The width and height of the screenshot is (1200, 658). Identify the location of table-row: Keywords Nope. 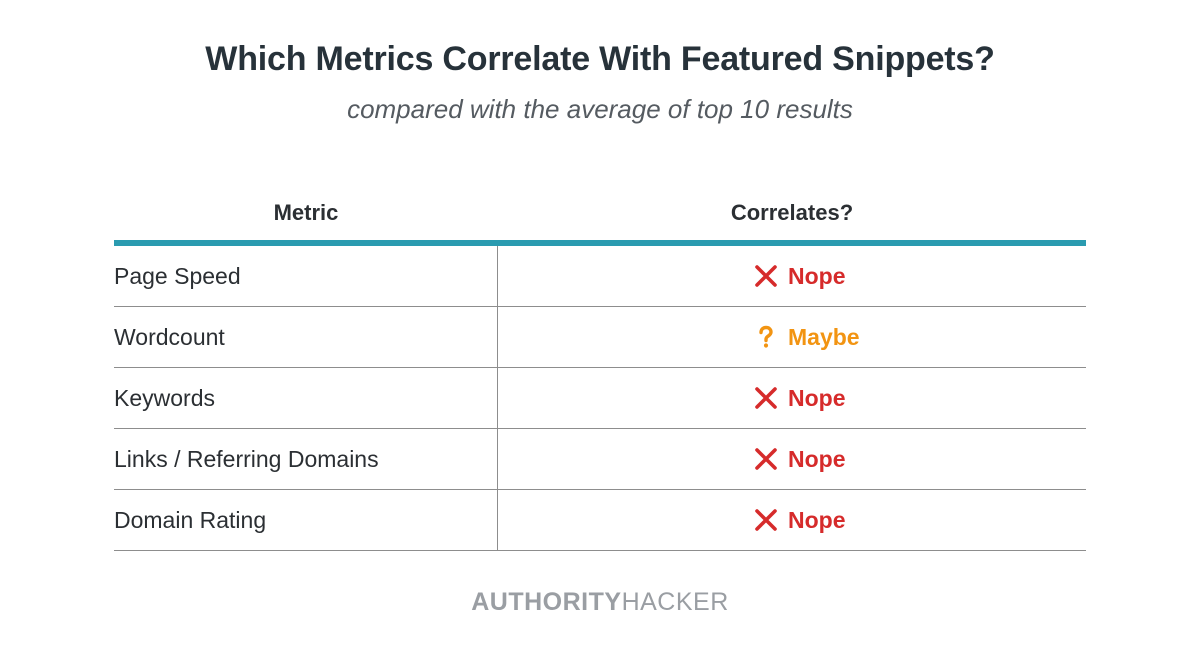
(600, 398).